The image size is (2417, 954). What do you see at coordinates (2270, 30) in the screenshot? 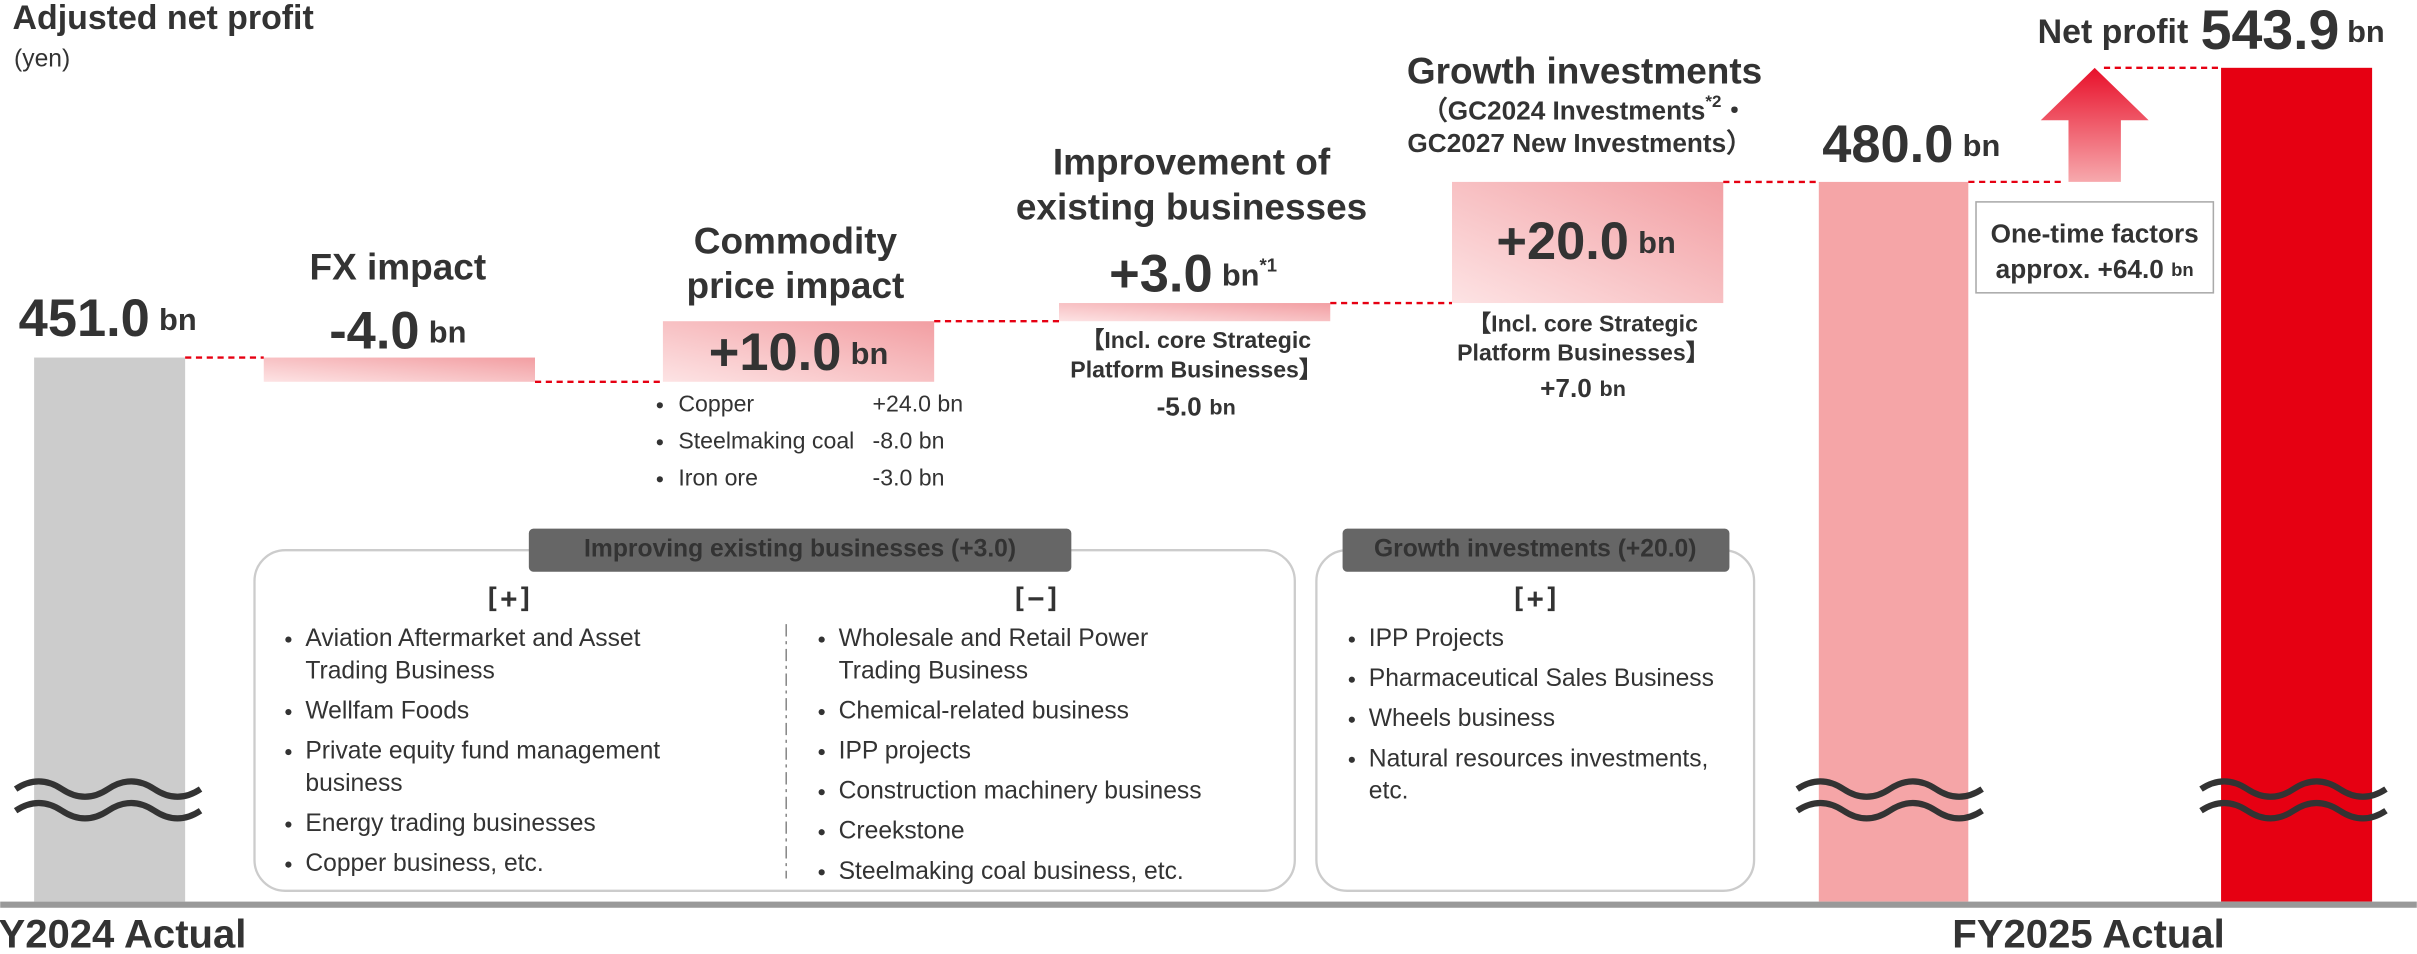
I see `value: 543.9` at bounding box center [2270, 30].